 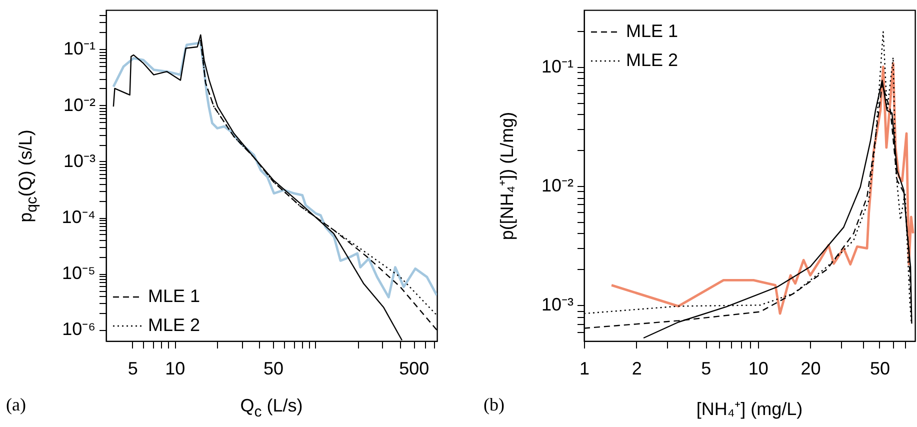 I want to click on x-tick-label: 2, so click(x=637, y=368).